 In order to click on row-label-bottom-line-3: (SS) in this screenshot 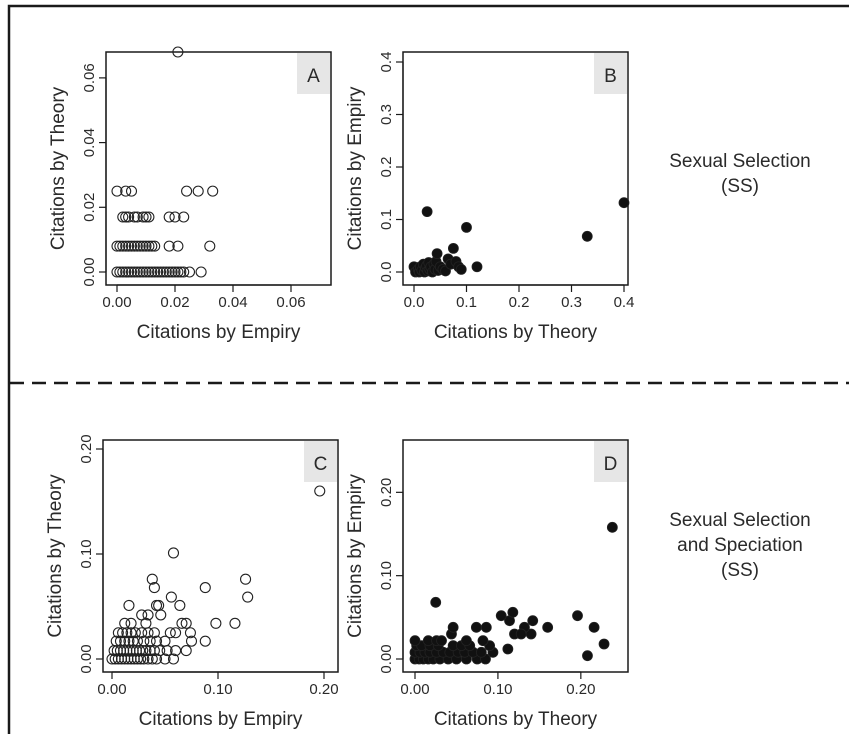, I will do `click(740, 570)`.